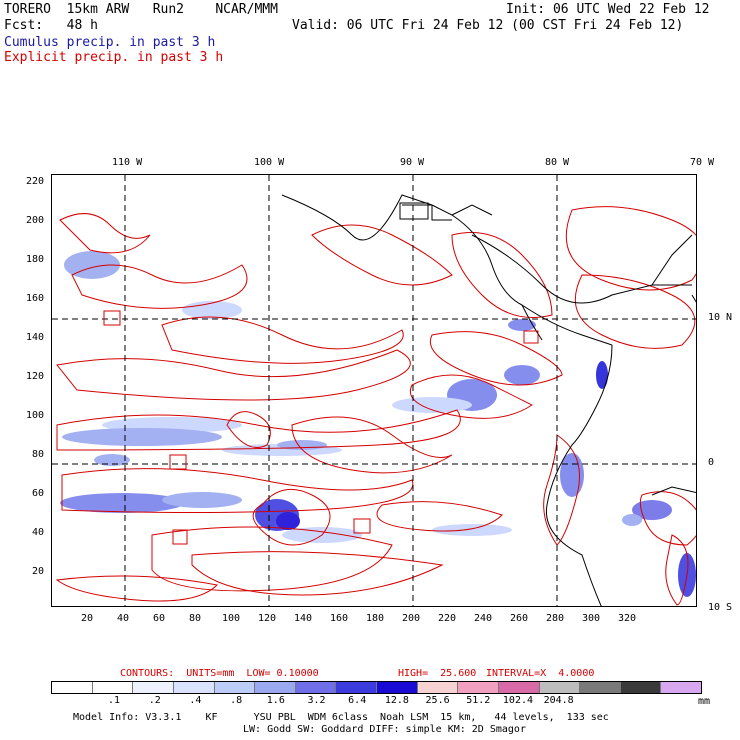  Describe the element at coordinates (447, 618) in the screenshot. I see `grid-x-220: 220` at that location.